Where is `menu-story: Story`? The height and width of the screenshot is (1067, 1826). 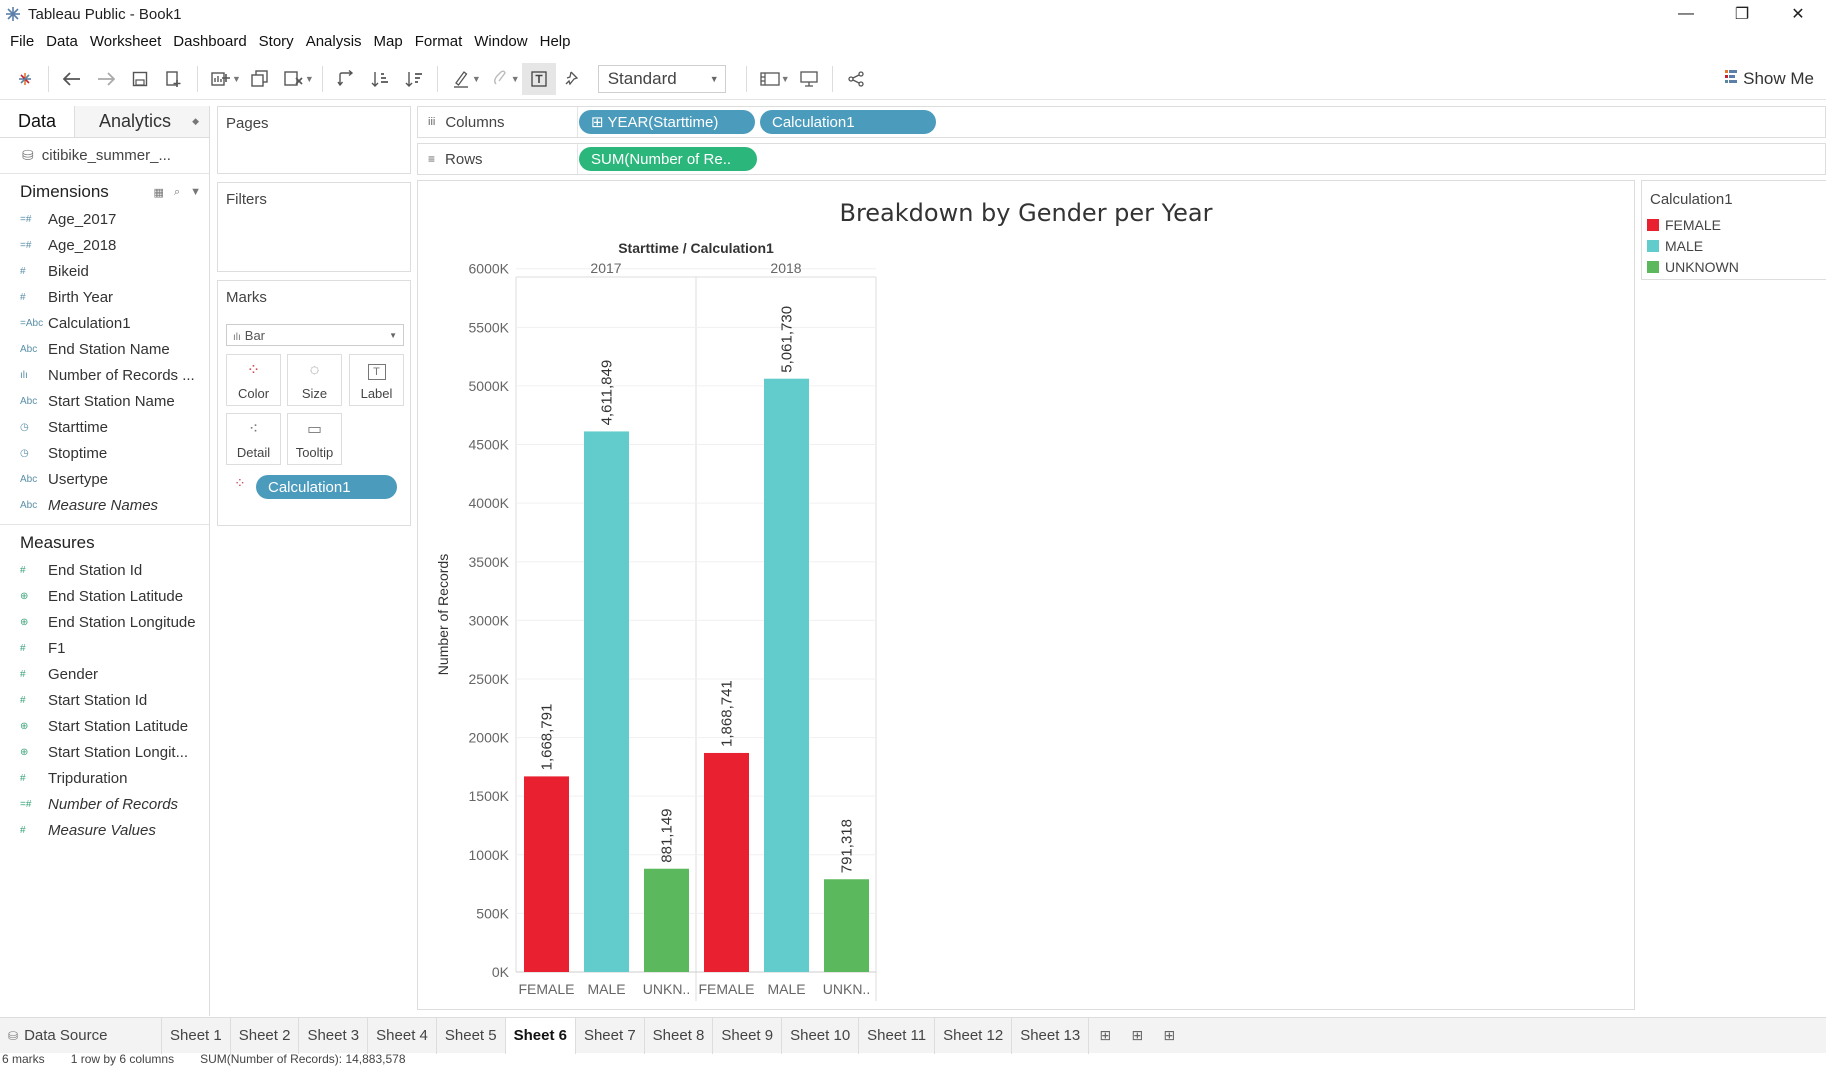 menu-story: Story is located at coordinates (276, 41).